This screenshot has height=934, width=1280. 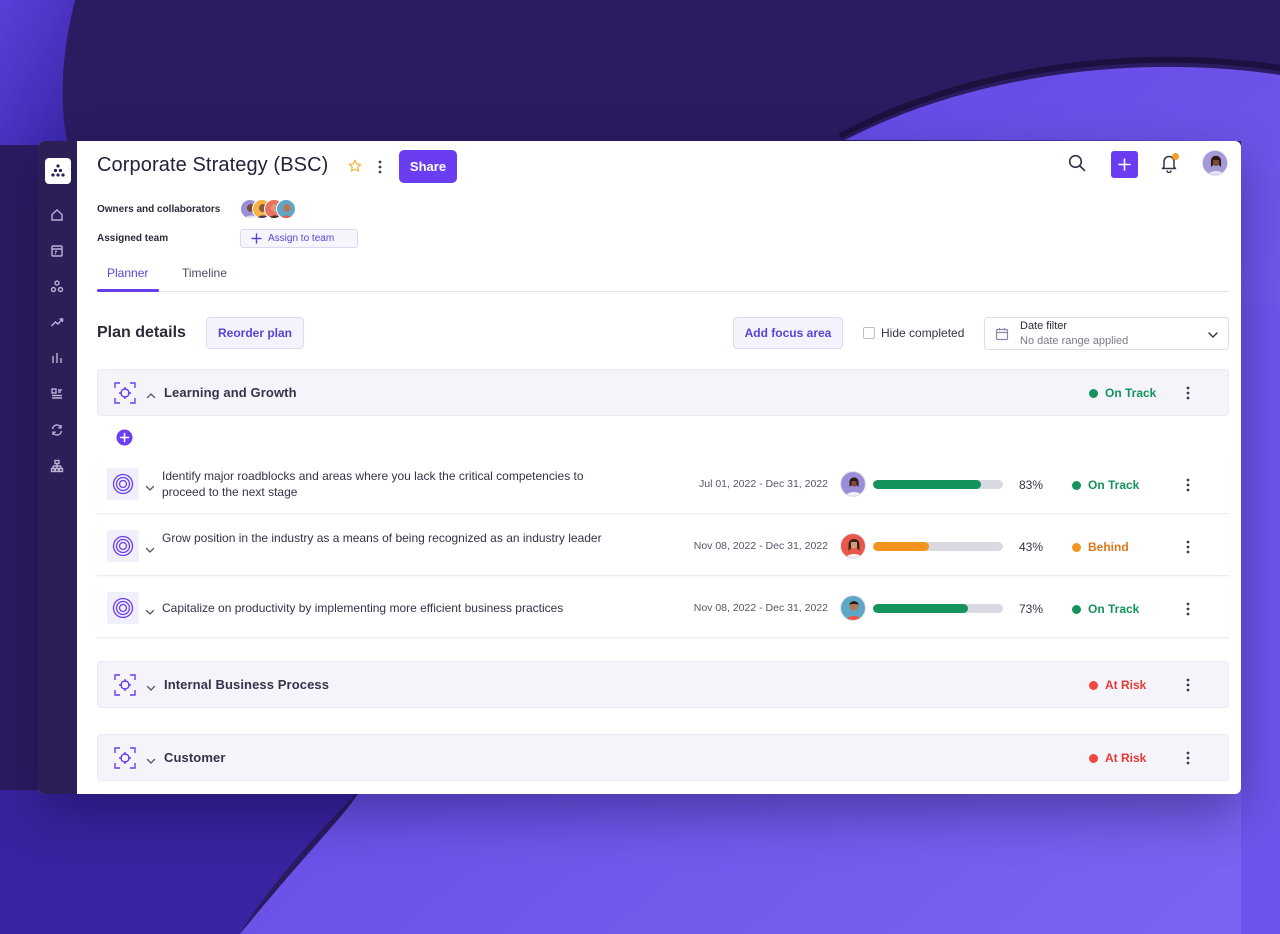 What do you see at coordinates (57, 358) in the screenshot?
I see `chart-icon` at bounding box center [57, 358].